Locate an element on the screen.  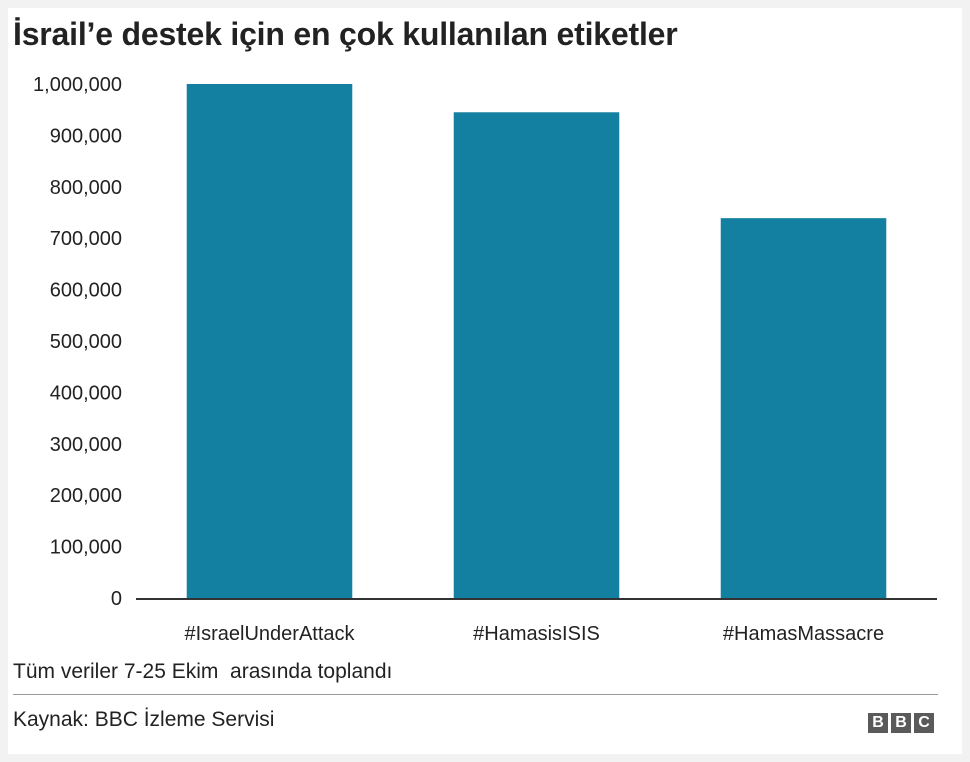
data-note: Tüm veriler 7-25 Ekim arasında toplandı is located at coordinates (203, 671).